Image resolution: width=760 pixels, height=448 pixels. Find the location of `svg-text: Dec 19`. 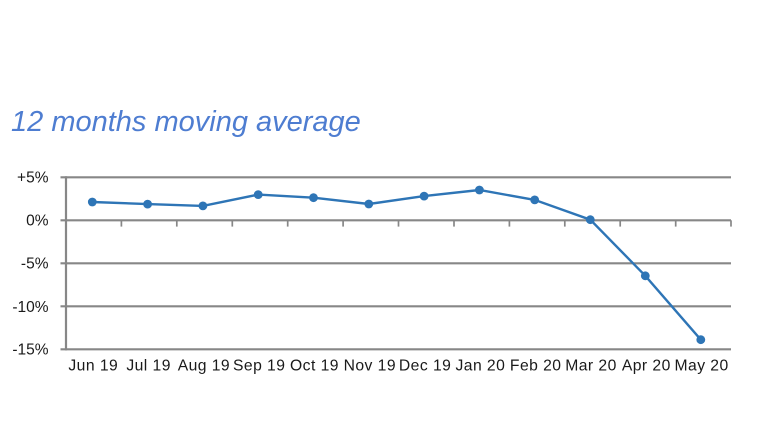

svg-text: Dec 19 is located at coordinates (425, 365).